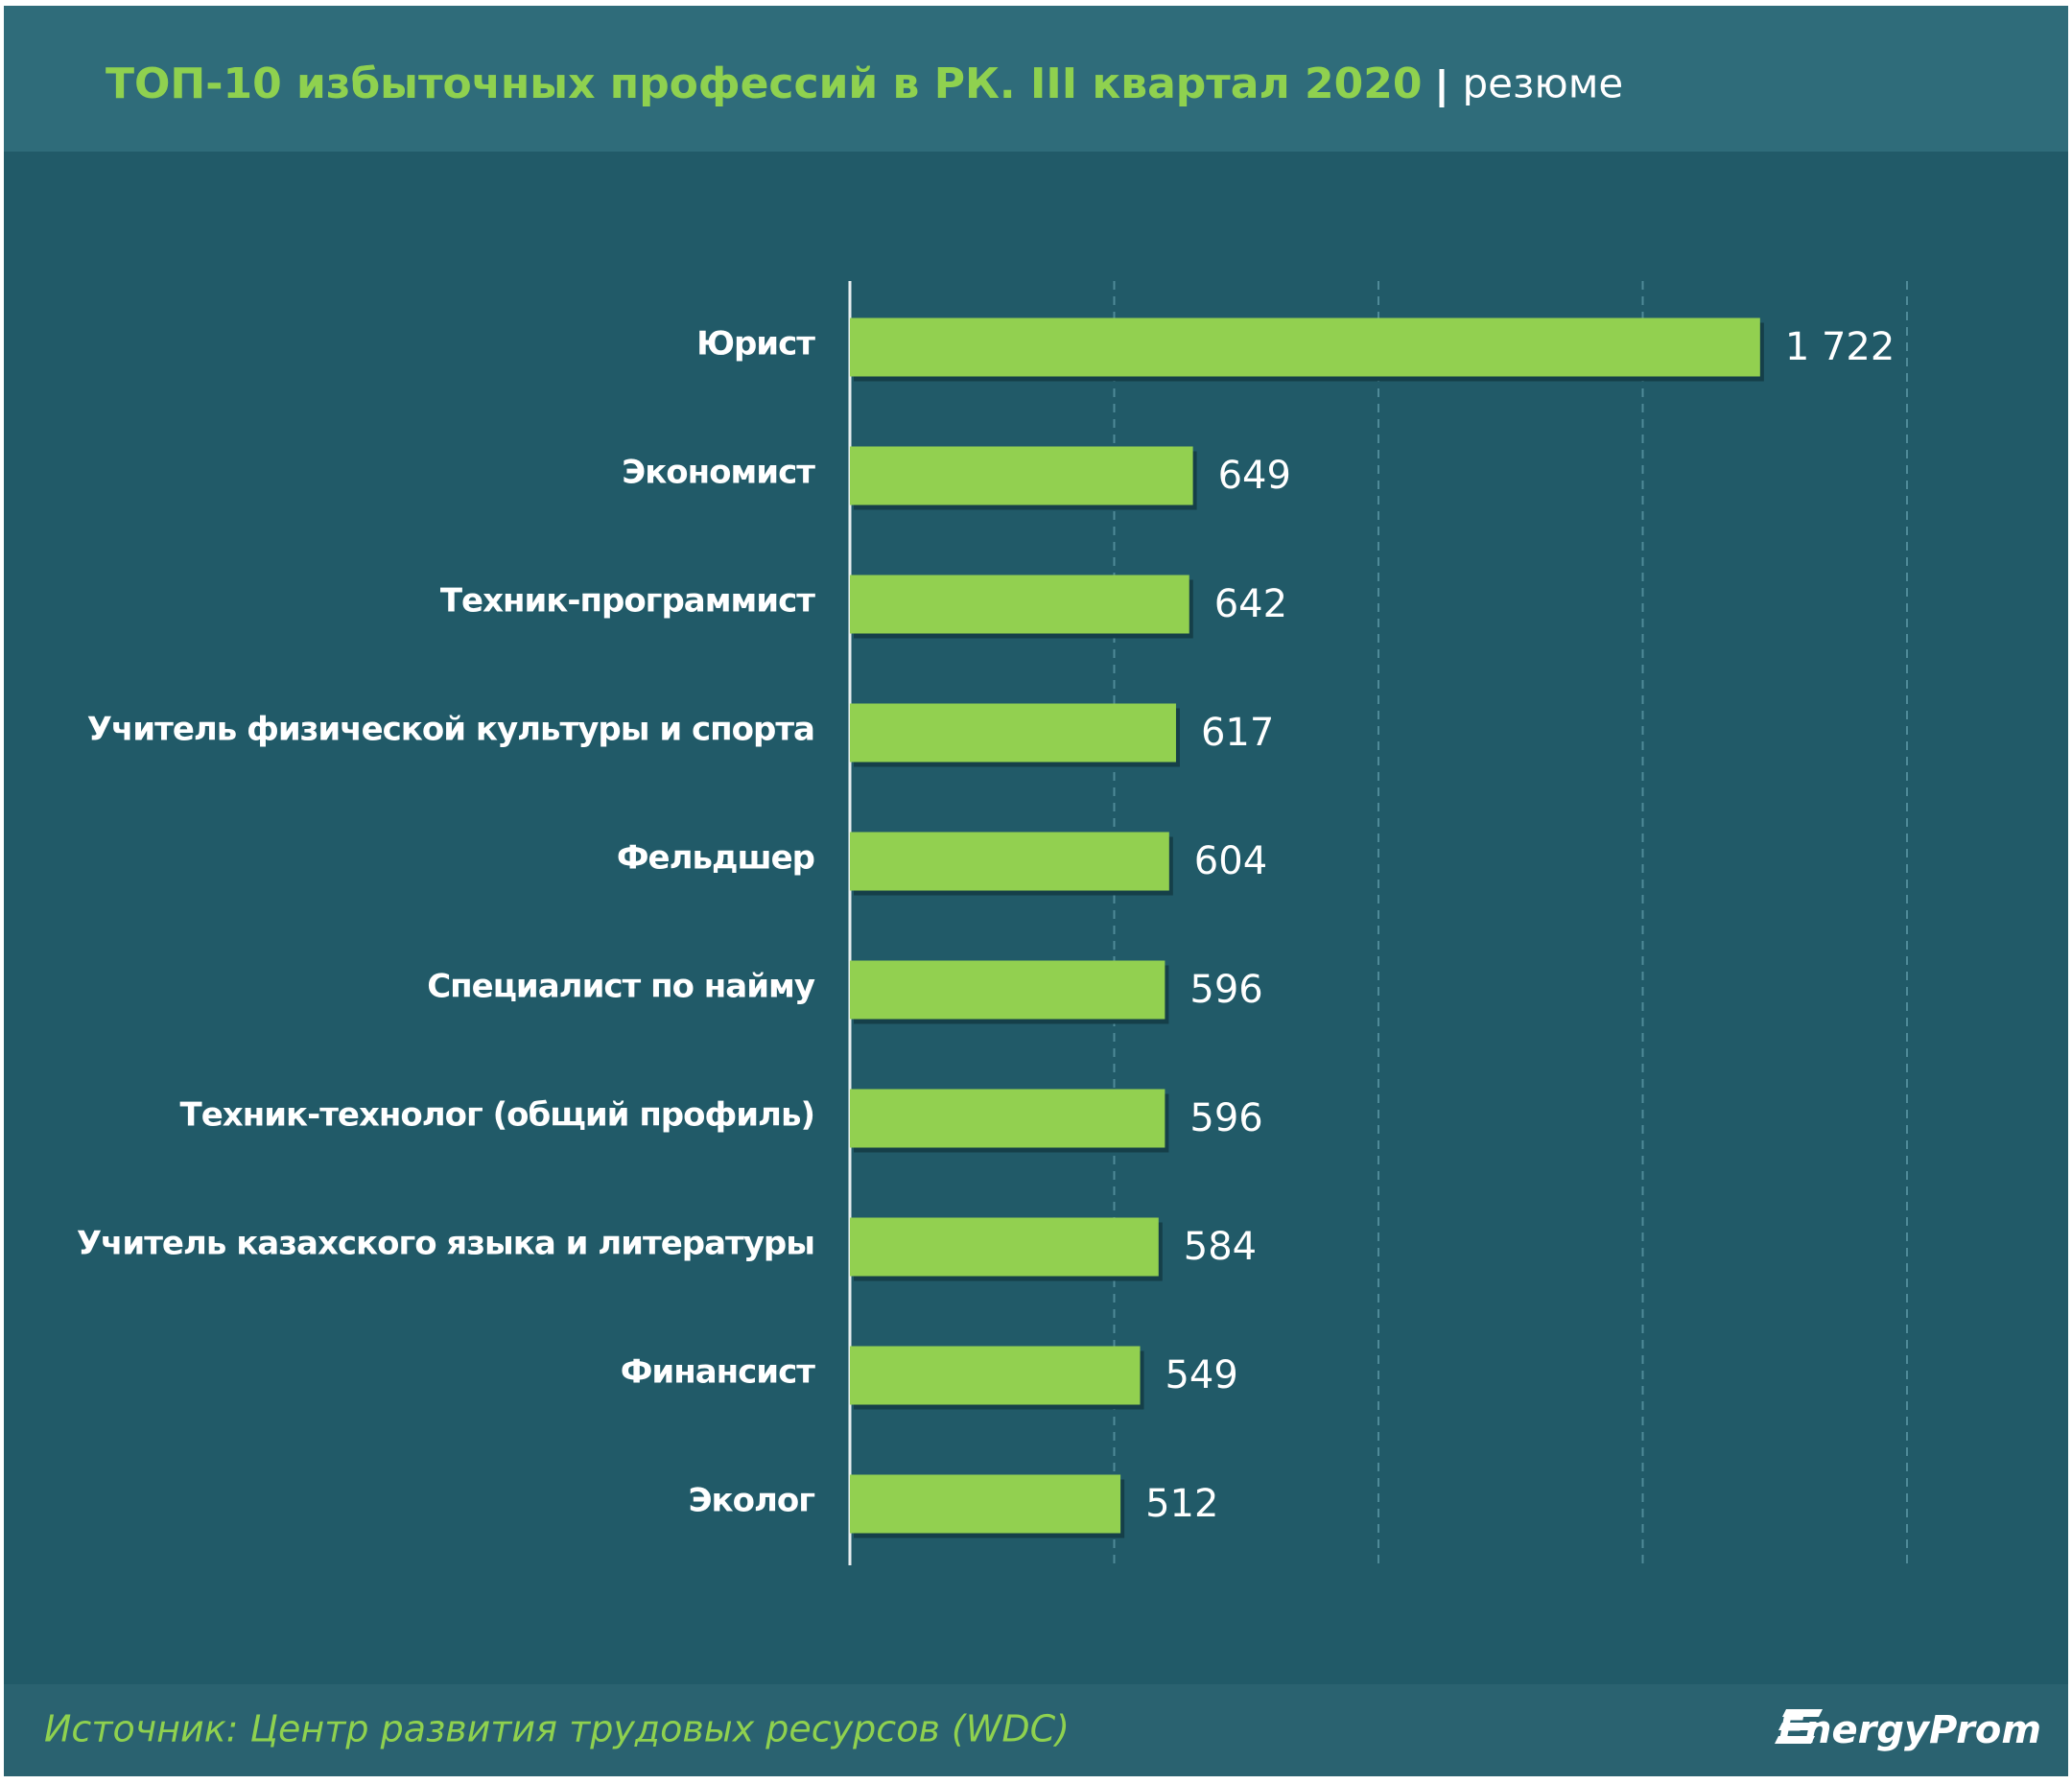 This screenshot has width=2072, height=1784. Describe the element at coordinates (1799, 1726) in the screenshot. I see `logo-icon` at that location.